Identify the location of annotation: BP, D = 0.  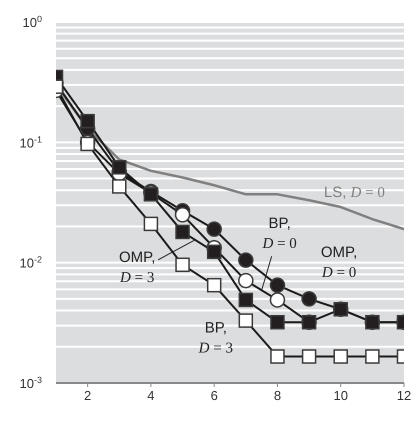
(279, 233).